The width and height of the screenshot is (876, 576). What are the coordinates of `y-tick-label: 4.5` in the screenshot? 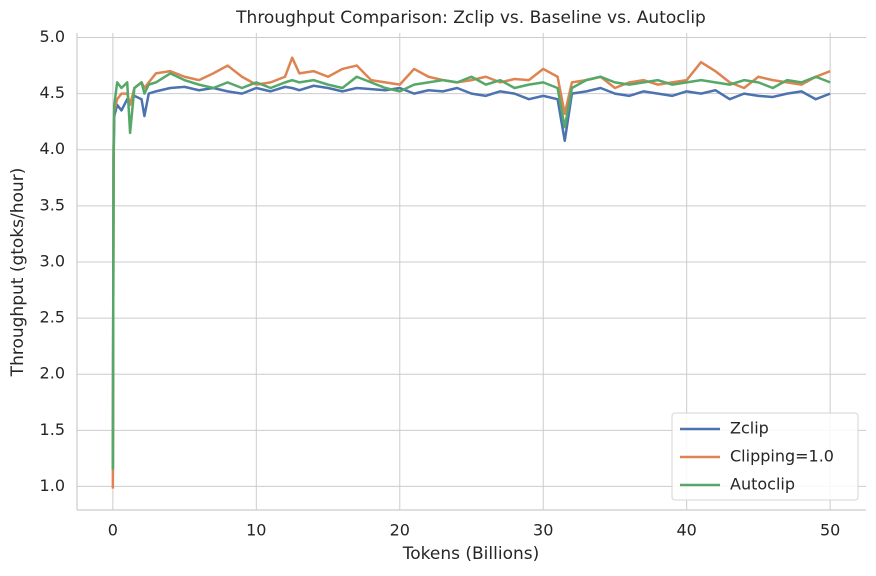 It's located at (52, 92).